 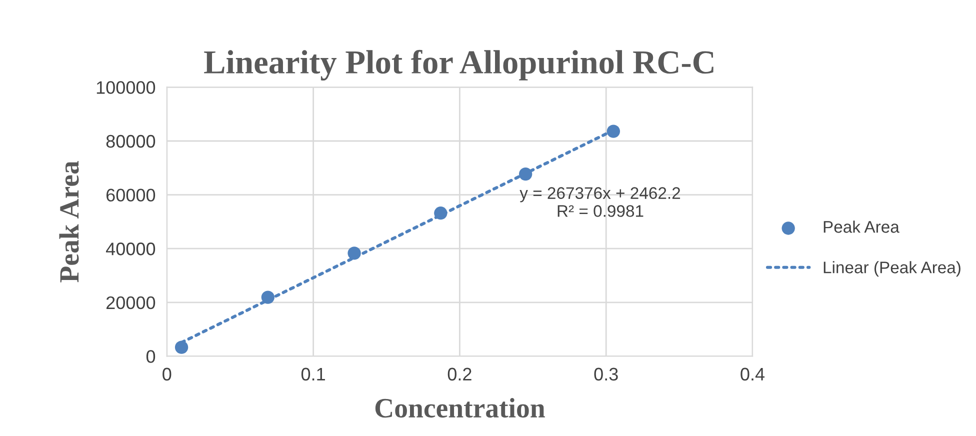 I want to click on x-tick-label: 0.4, so click(x=752, y=374).